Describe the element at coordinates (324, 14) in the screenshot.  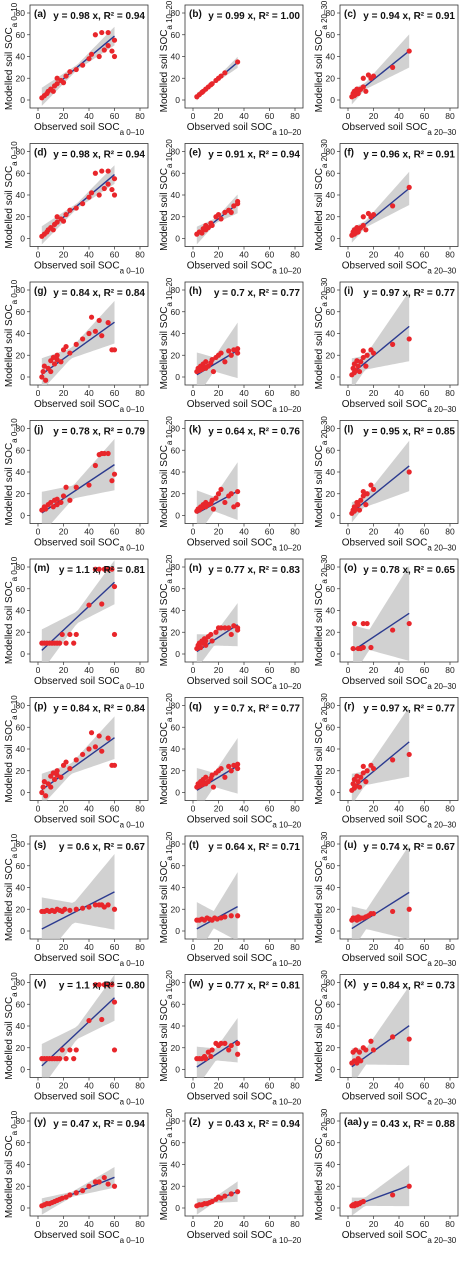
I see `label-subscript: a 20–30` at that location.